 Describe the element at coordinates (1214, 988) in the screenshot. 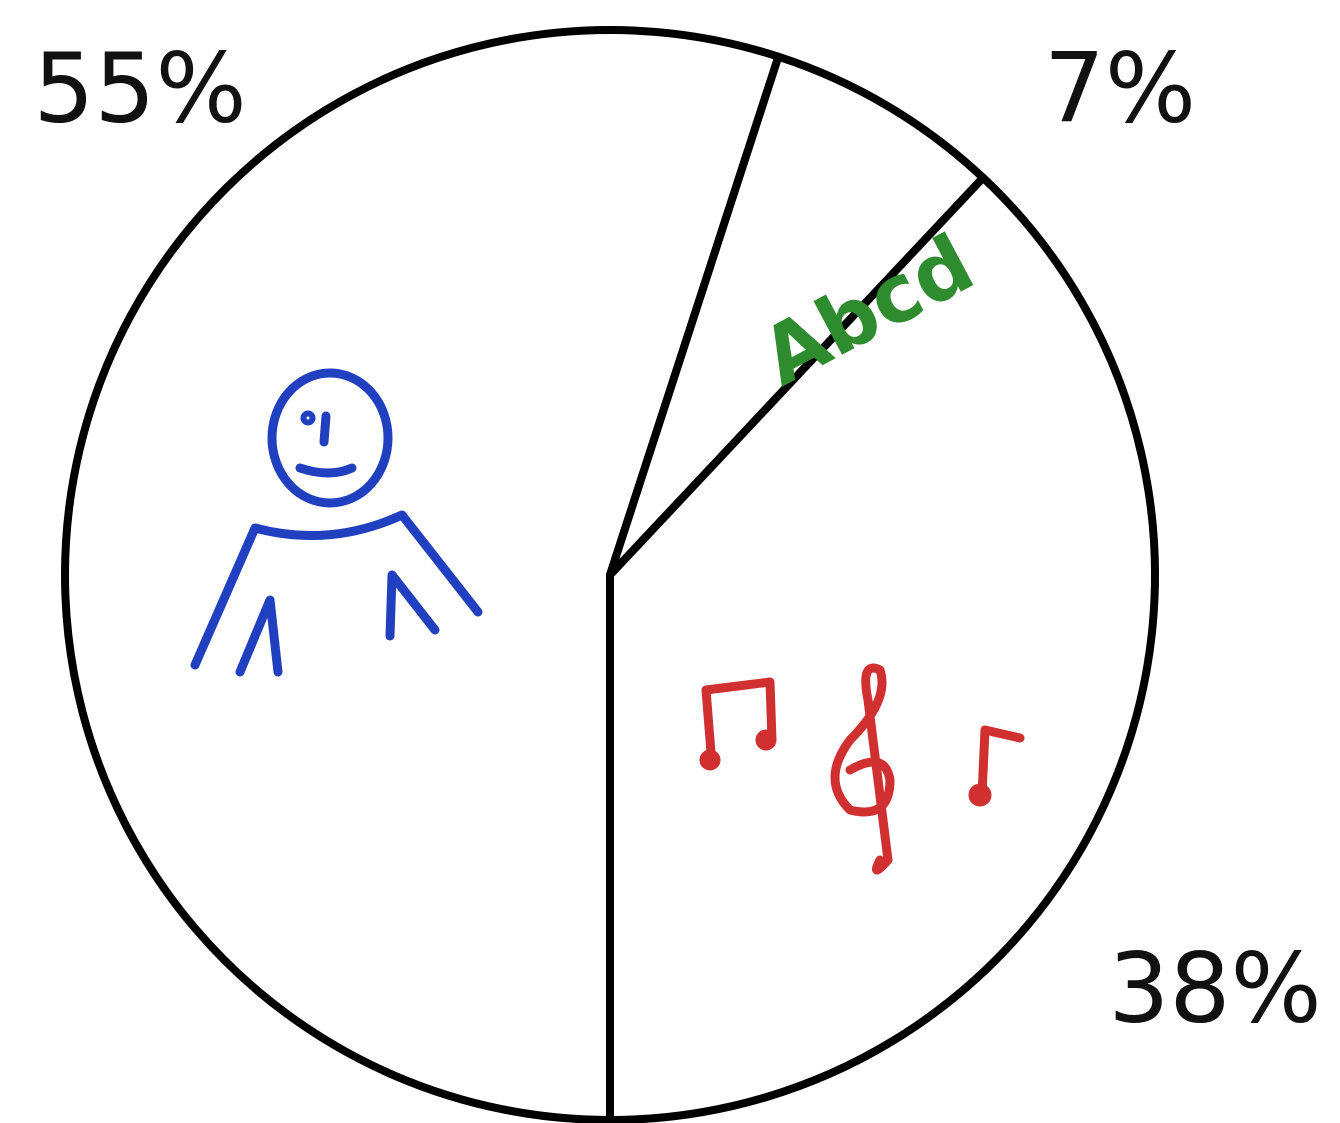

I see `value-label: 38%` at that location.